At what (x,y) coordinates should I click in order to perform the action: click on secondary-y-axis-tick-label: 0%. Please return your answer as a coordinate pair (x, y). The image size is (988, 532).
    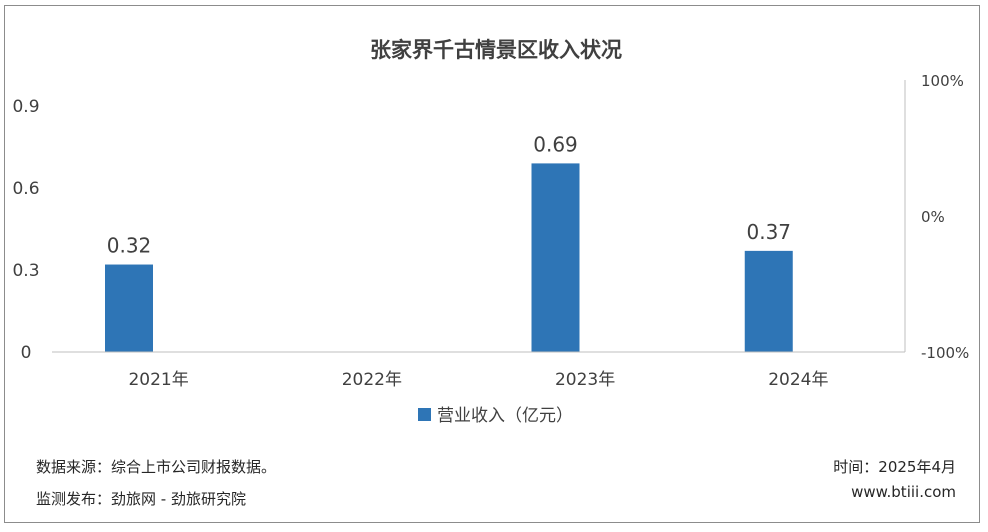
    Looking at the image, I should click on (933, 217).